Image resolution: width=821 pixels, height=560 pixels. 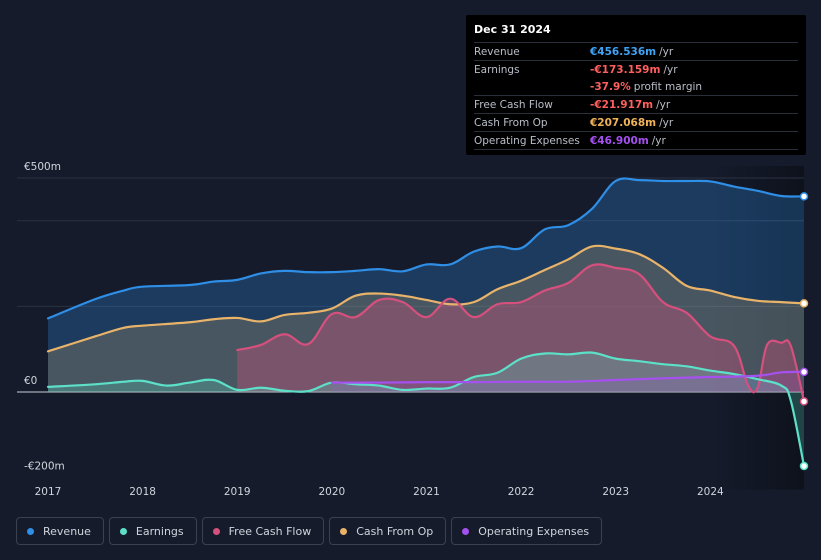 I want to click on legend-label: Operating Expenses, so click(x=534, y=531).